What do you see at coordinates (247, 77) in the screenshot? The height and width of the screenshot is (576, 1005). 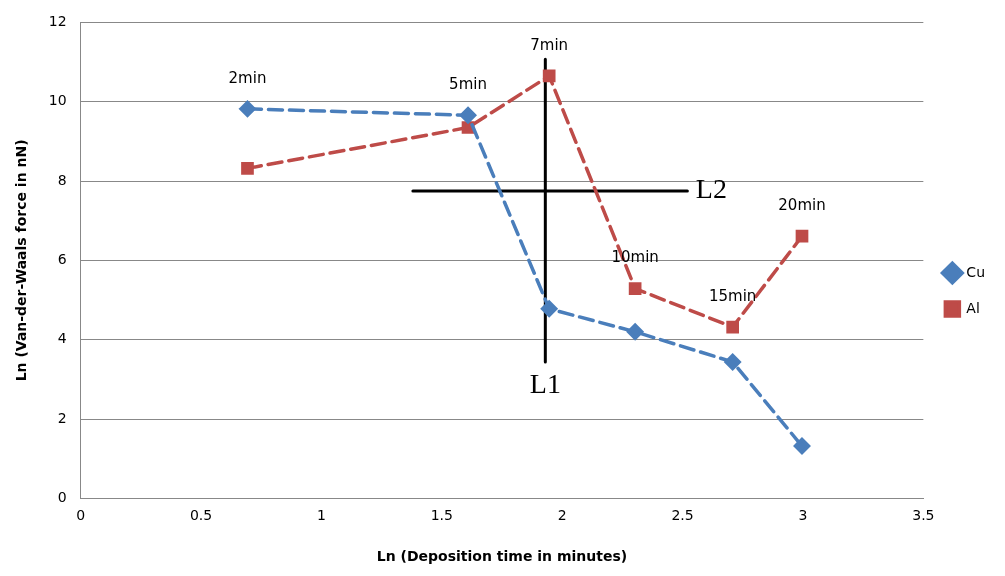 I see `annotation: 2min` at bounding box center [247, 77].